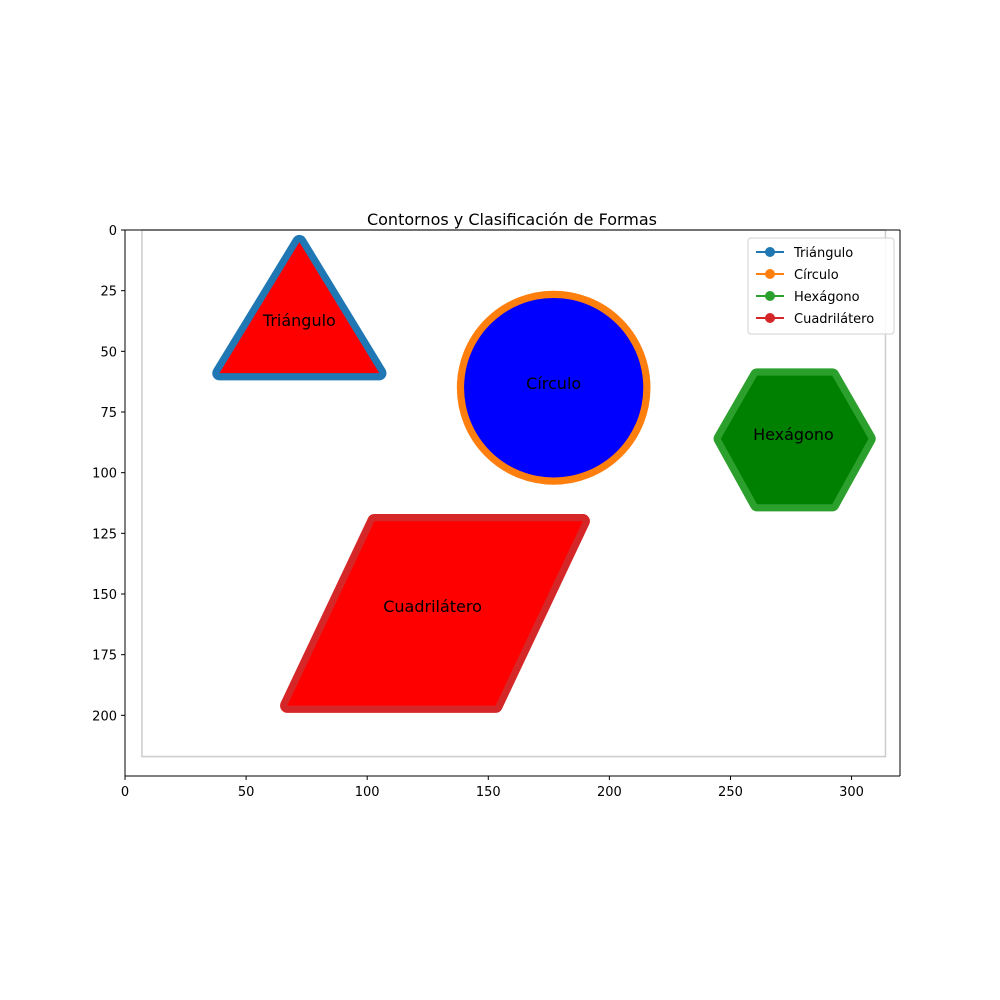 Image resolution: width=1000 pixels, height=1000 pixels. Describe the element at coordinates (834, 319) in the screenshot. I see `legend-label: Cuadrilátero` at that location.